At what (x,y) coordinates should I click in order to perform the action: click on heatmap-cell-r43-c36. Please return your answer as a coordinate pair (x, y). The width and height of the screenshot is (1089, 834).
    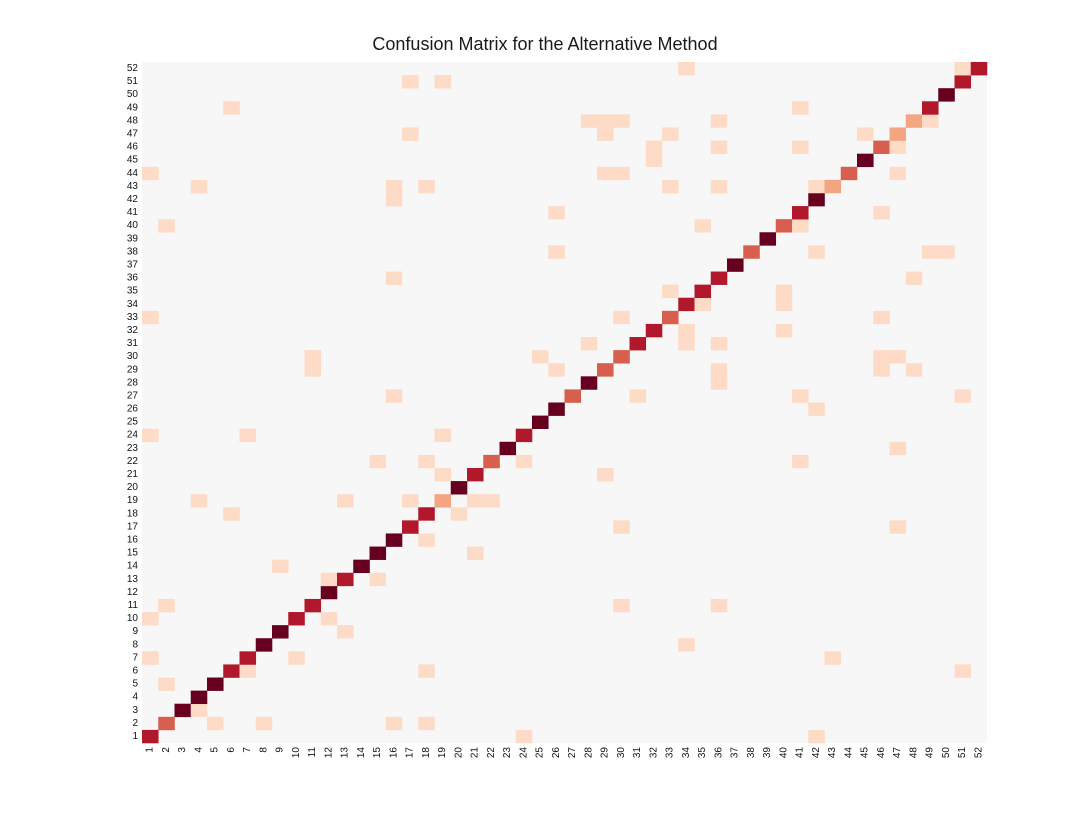
    Looking at the image, I should click on (719, 186).